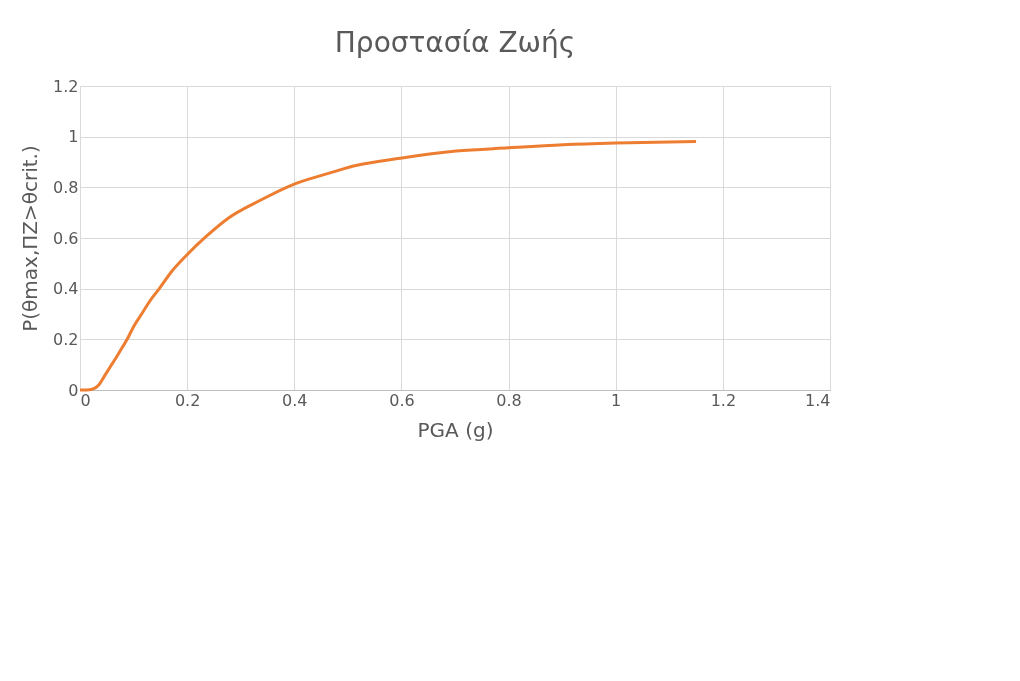 This screenshot has width=1020, height=681. What do you see at coordinates (818, 400) in the screenshot?
I see `x-tick-label: 1.4` at bounding box center [818, 400].